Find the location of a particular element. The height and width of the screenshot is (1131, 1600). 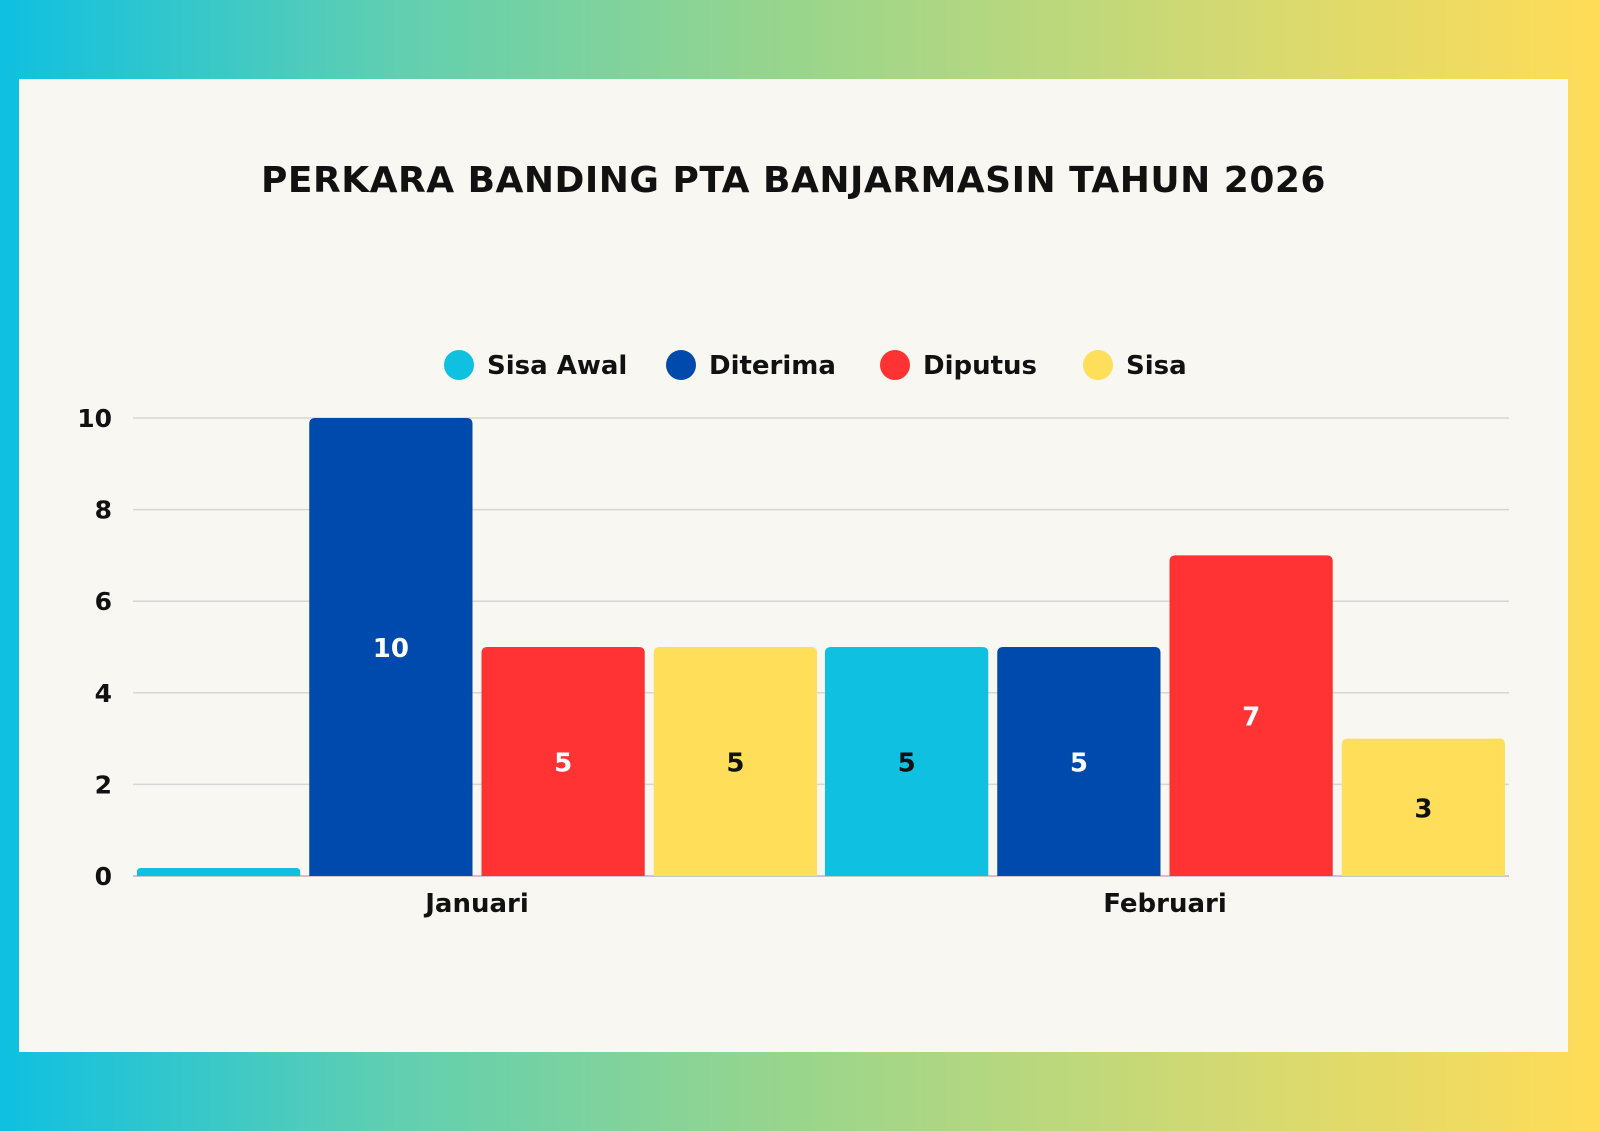

bar-diterima-januari is located at coordinates (391, 647).